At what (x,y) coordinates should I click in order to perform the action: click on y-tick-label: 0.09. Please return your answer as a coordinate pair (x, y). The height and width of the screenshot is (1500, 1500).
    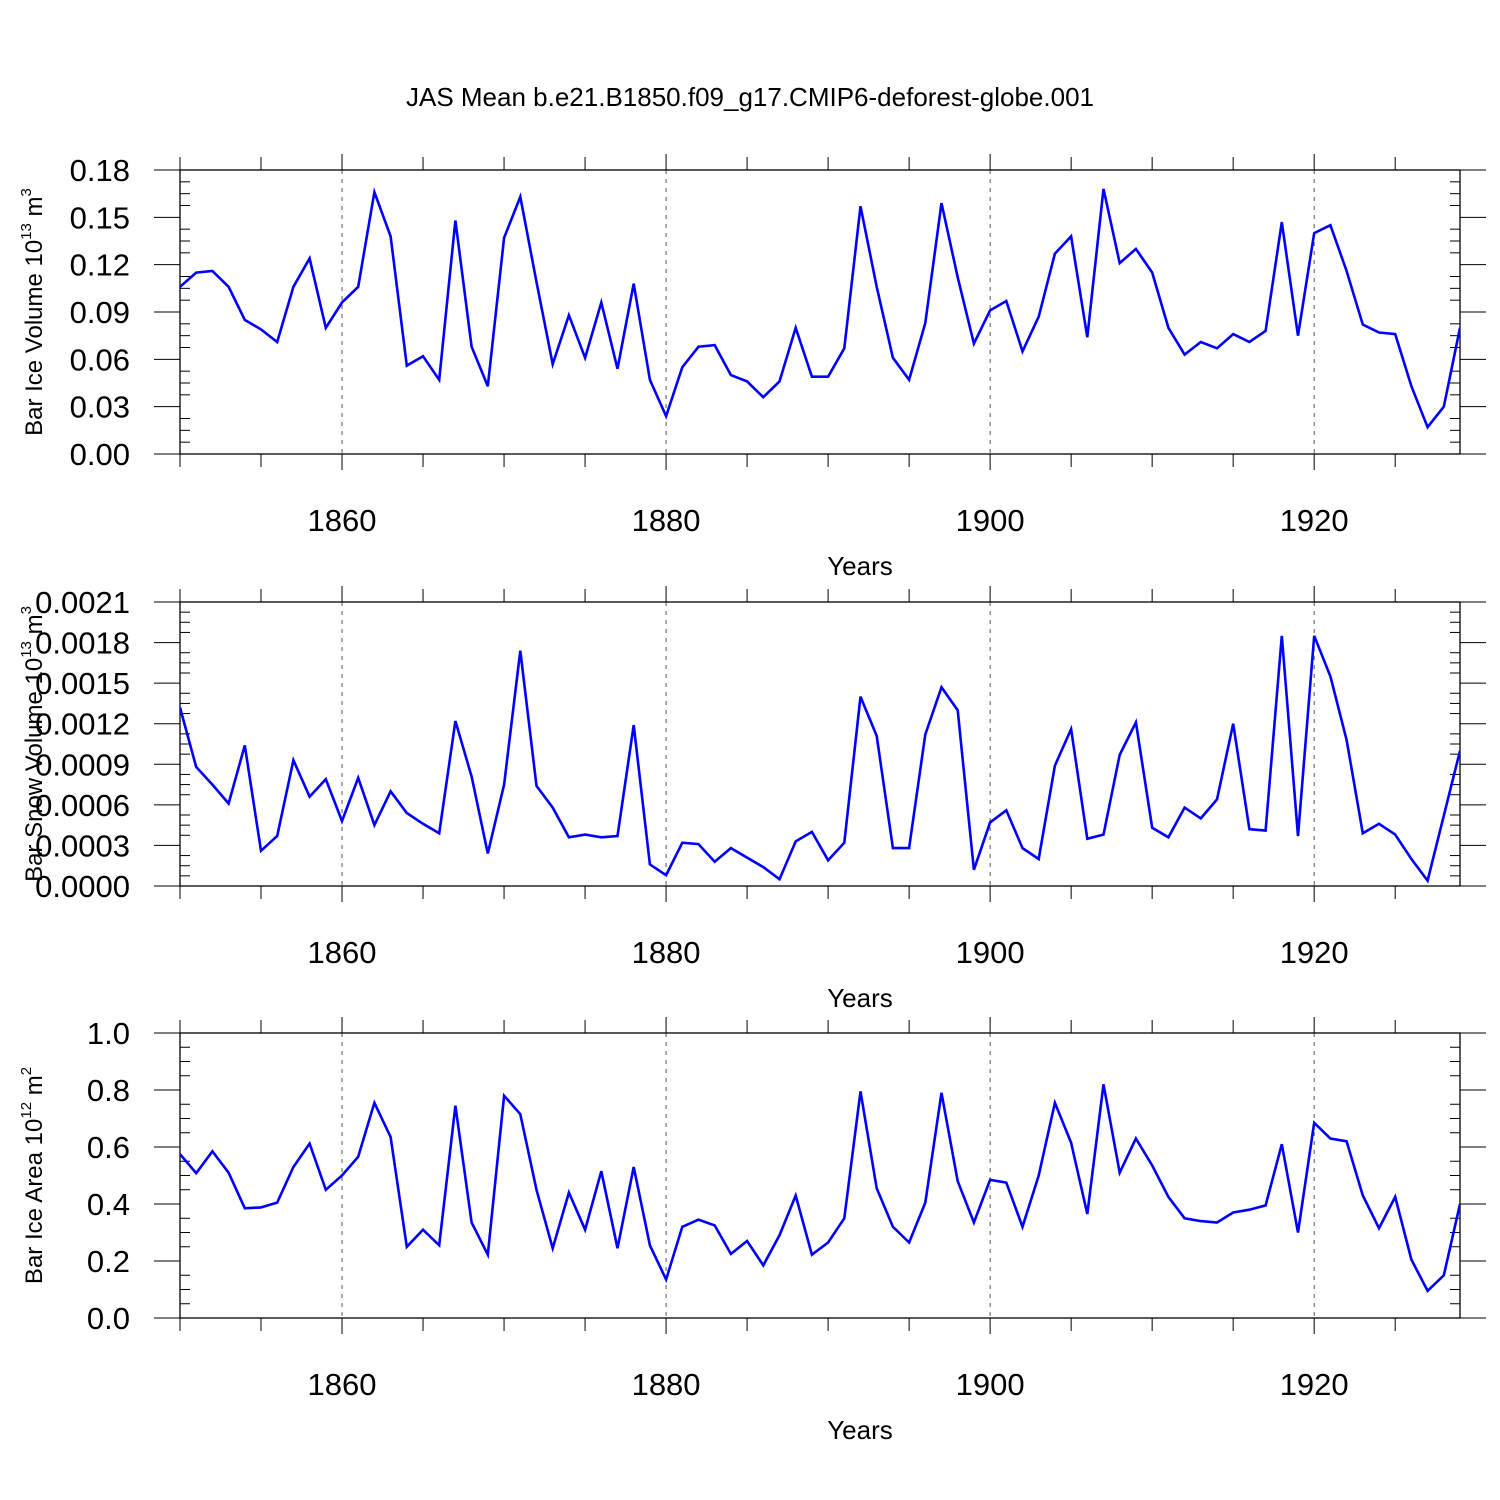
    Looking at the image, I should click on (100, 312).